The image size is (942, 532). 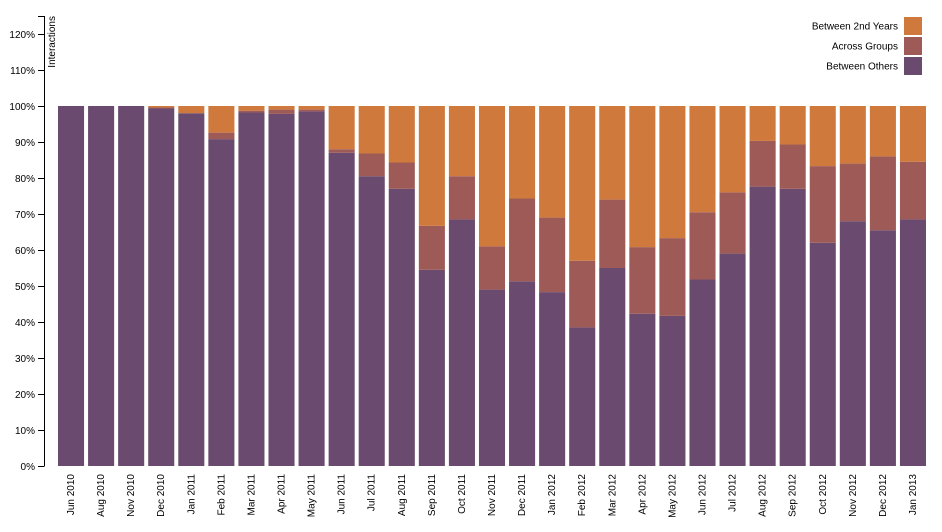 What do you see at coordinates (71, 495) in the screenshot?
I see `x-tick-label: Jun 2010` at bounding box center [71, 495].